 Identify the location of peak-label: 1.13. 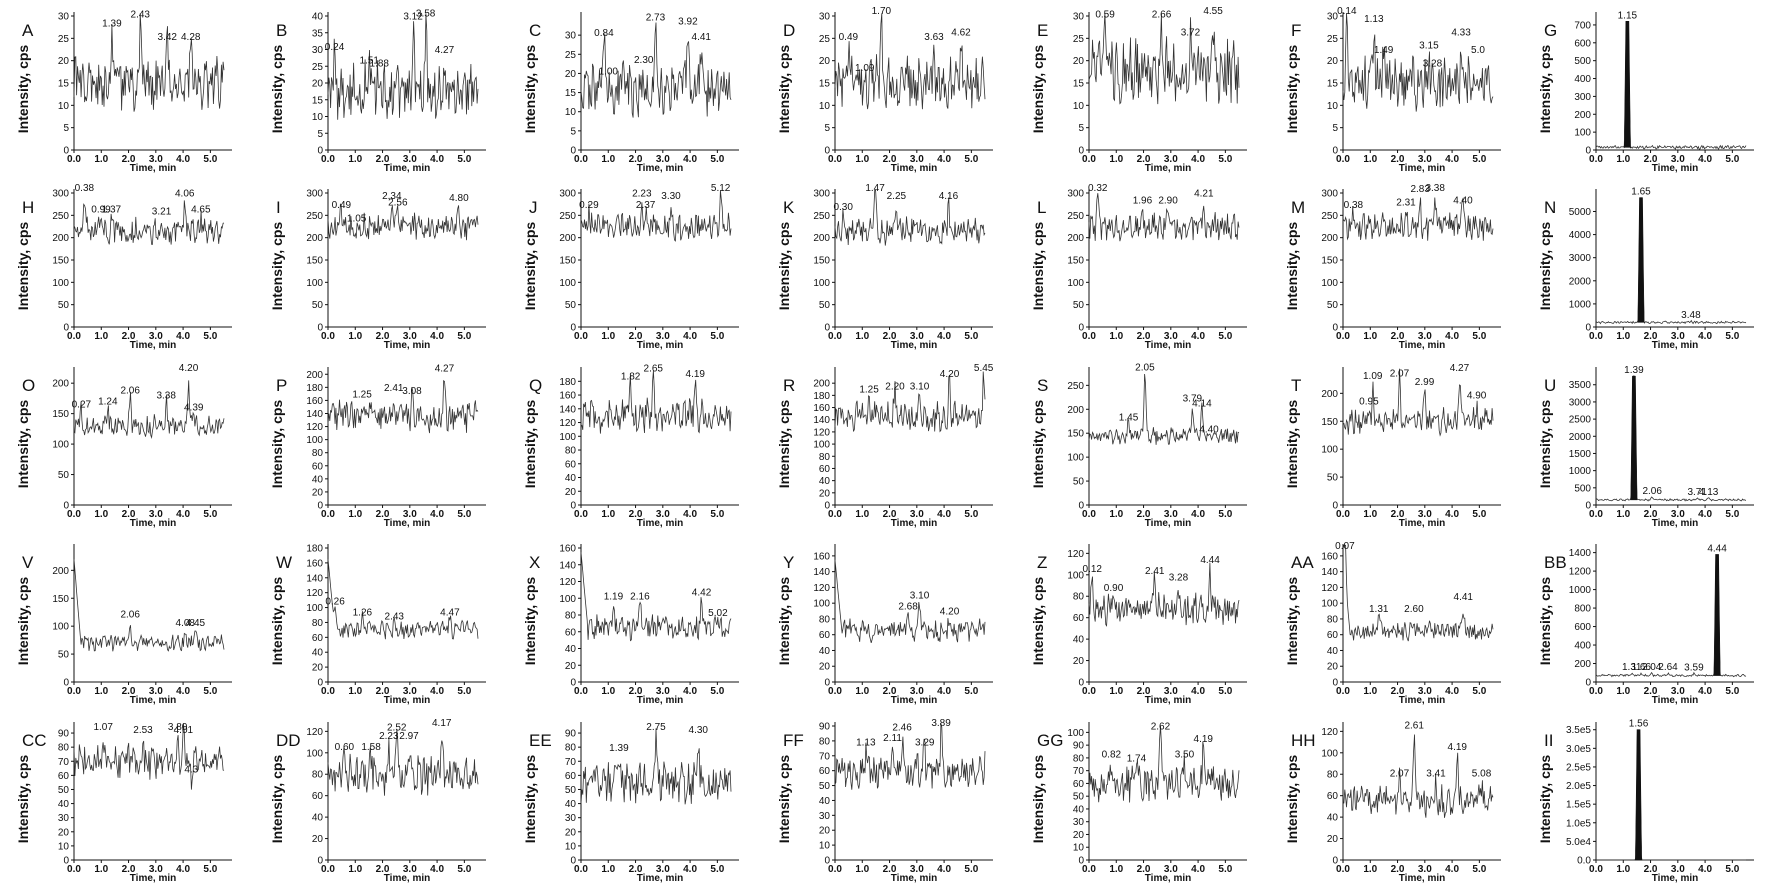
(866, 742).